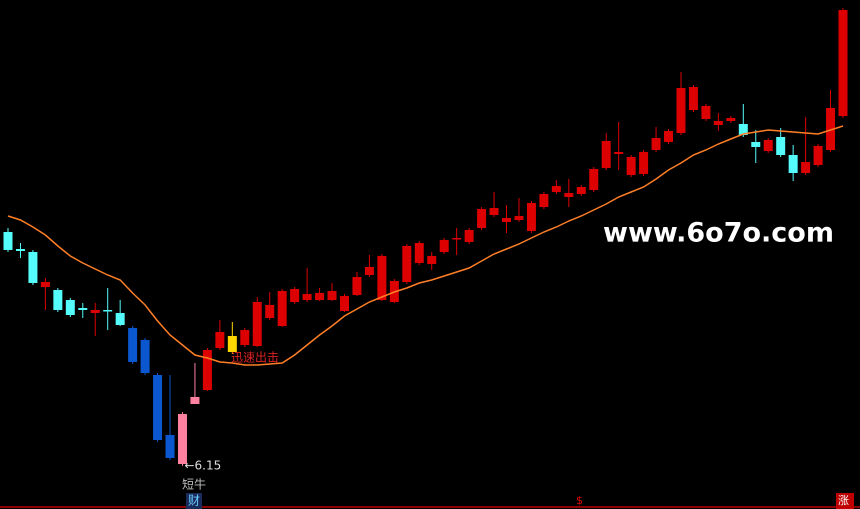 The width and height of the screenshot is (860, 509). I want to click on signal-label: 迅速出击, so click(255, 358).